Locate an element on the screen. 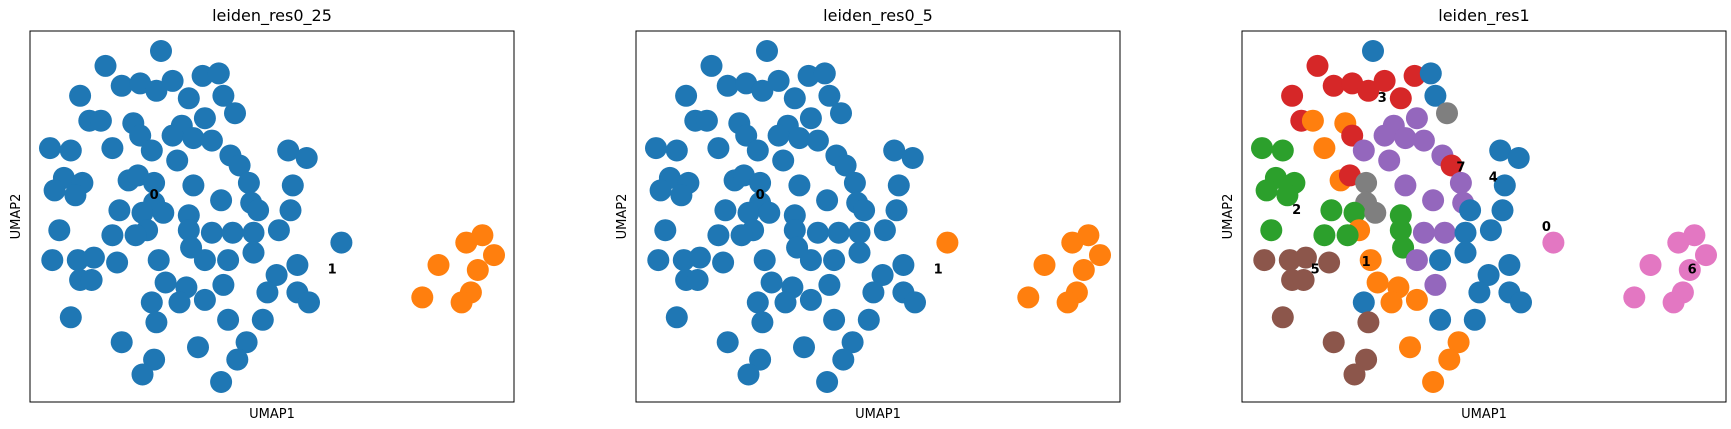 The image size is (1731, 429). panel-3-ylabel: UMAP2 is located at coordinates (1228, 217).